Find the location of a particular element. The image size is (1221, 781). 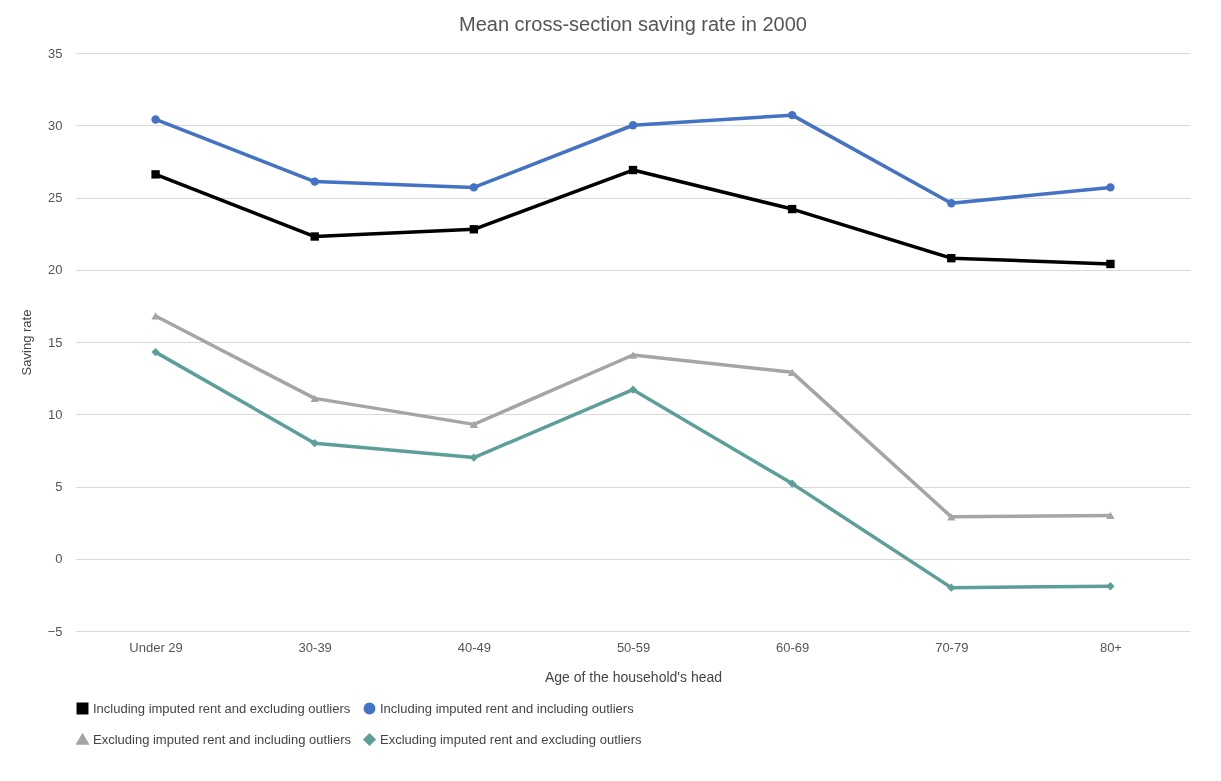

chart-title: Mean cross-section saving rate in 2000 is located at coordinates (633, 24).